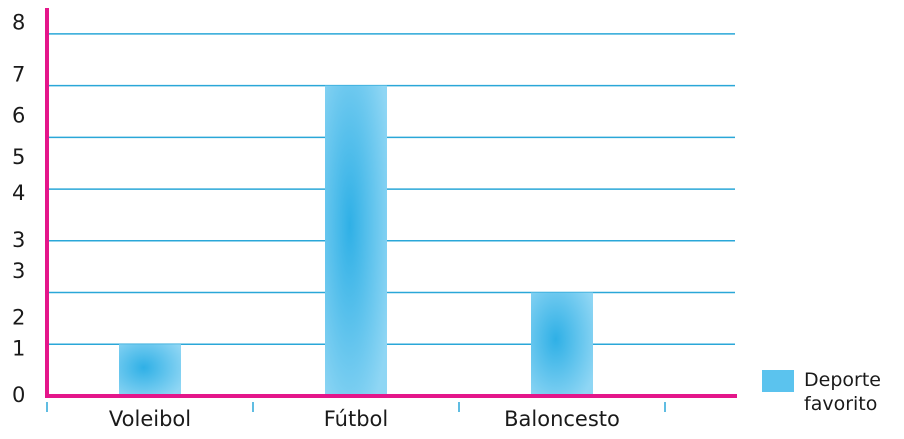  Describe the element at coordinates (18, 348) in the screenshot. I see `y-tick-label: 1` at that location.